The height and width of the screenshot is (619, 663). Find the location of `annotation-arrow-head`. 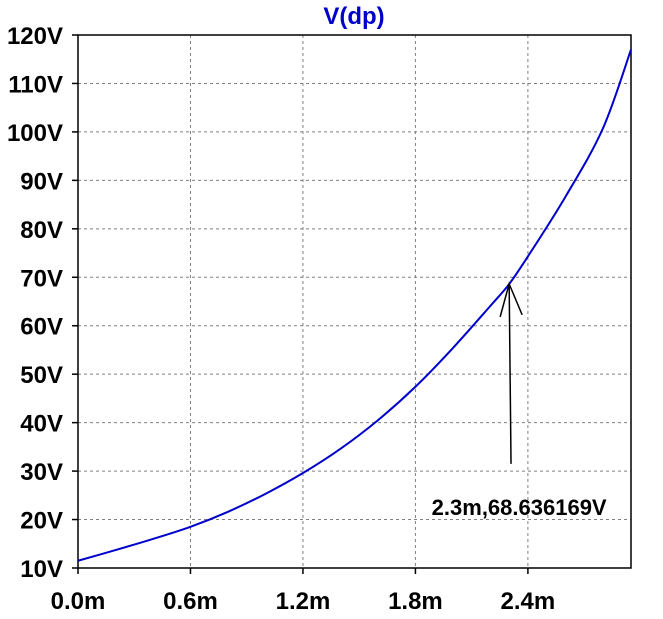

annotation-arrow-head is located at coordinates (511, 299).